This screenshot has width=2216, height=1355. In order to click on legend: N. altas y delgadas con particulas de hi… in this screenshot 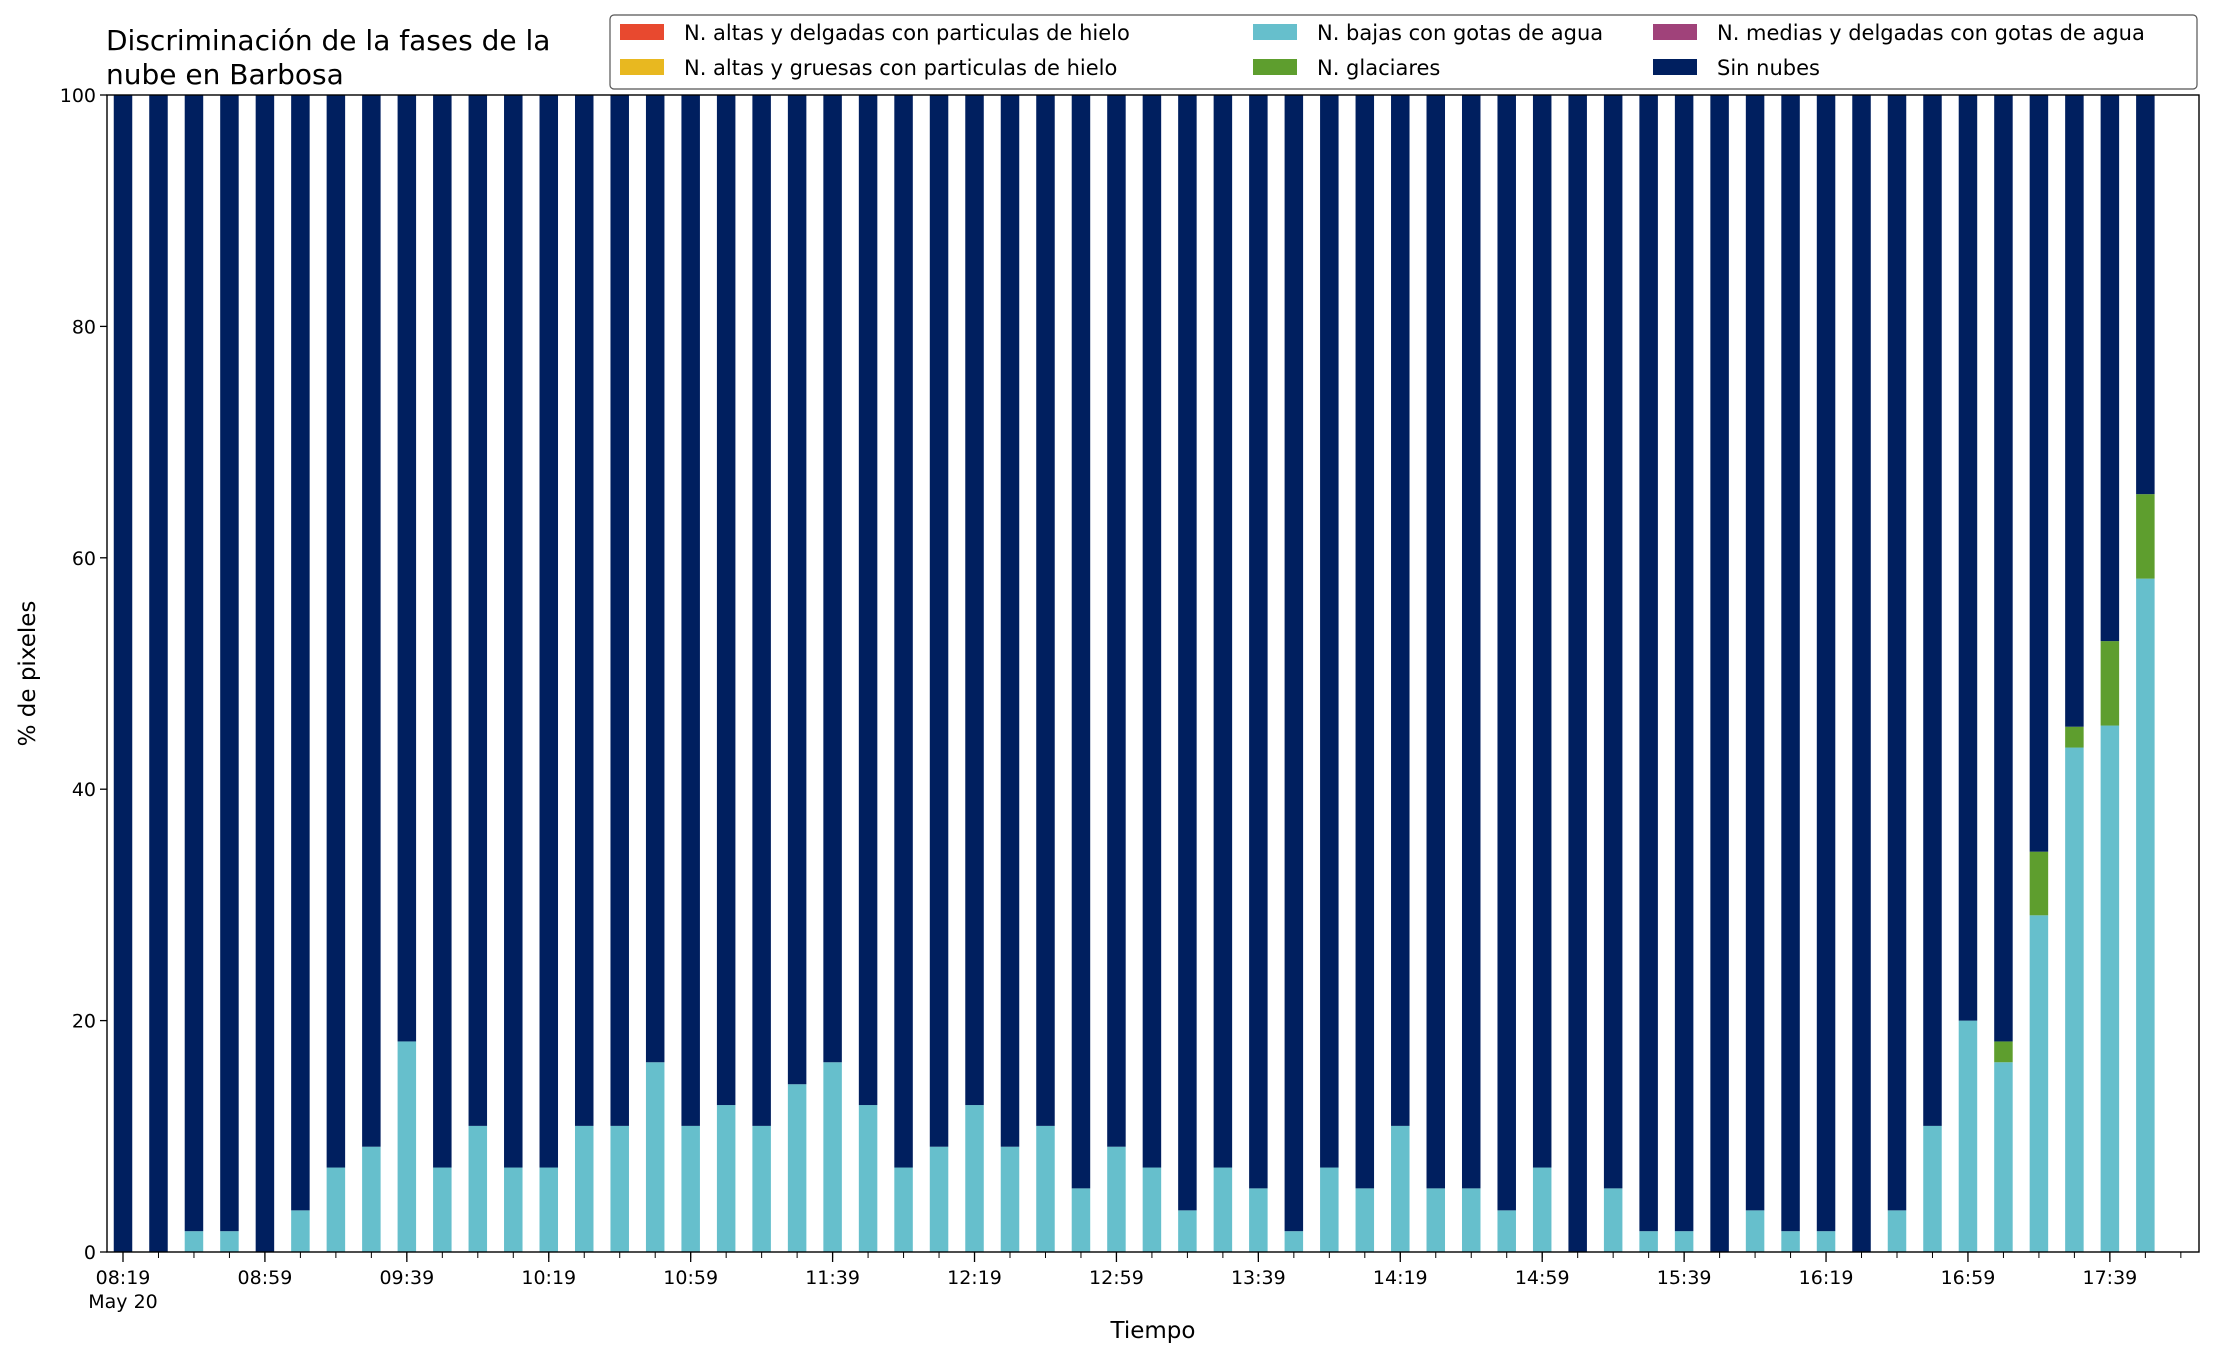, I will do `click(1403, 52)`.